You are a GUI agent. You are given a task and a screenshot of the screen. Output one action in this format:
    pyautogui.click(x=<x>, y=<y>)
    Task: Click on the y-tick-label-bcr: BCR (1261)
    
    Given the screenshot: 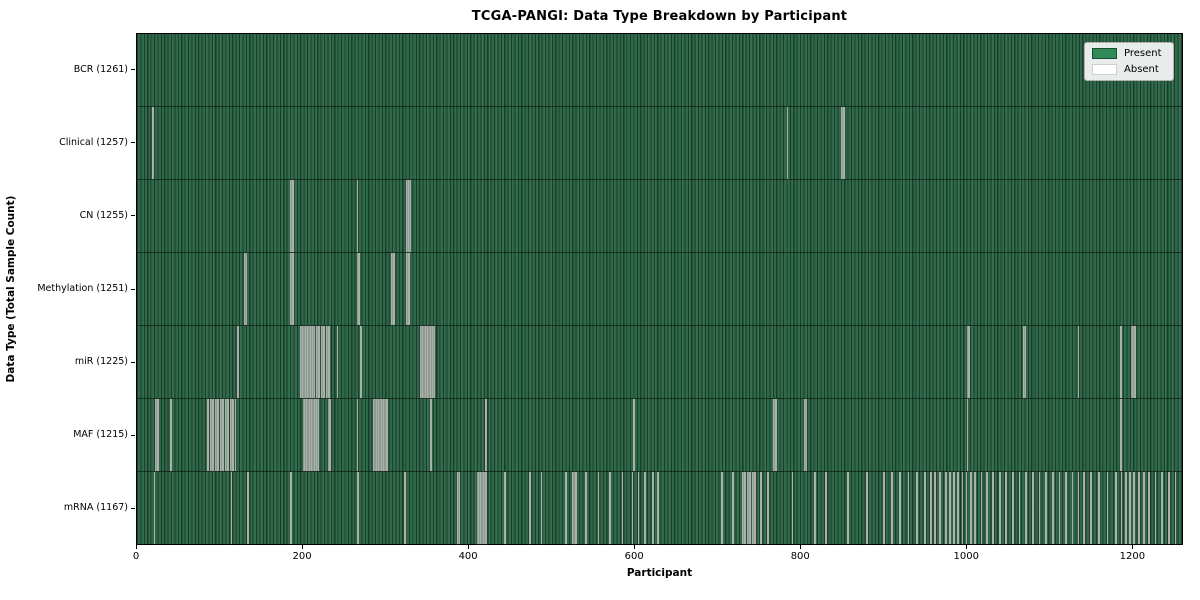 What is the action you would take?
    pyautogui.click(x=100, y=69)
    